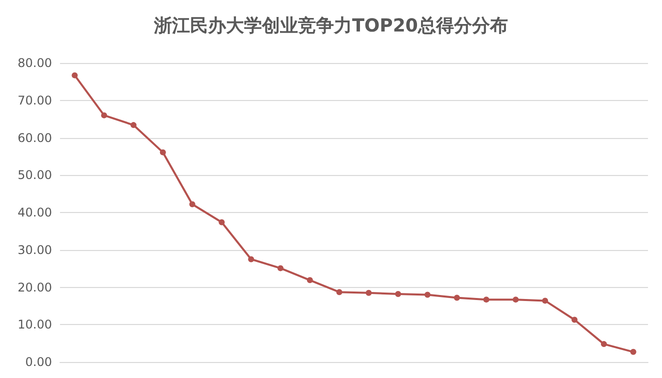  I want to click on y-tick-label: 0.00, so click(38, 362).